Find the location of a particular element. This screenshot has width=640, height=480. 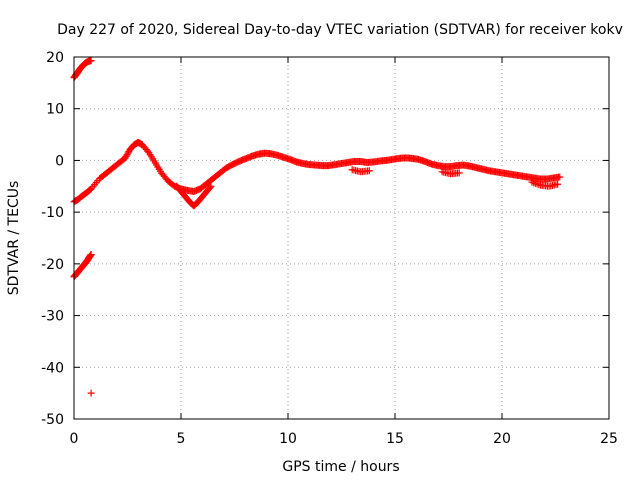

x-tick-label: 0 is located at coordinates (74, 439).